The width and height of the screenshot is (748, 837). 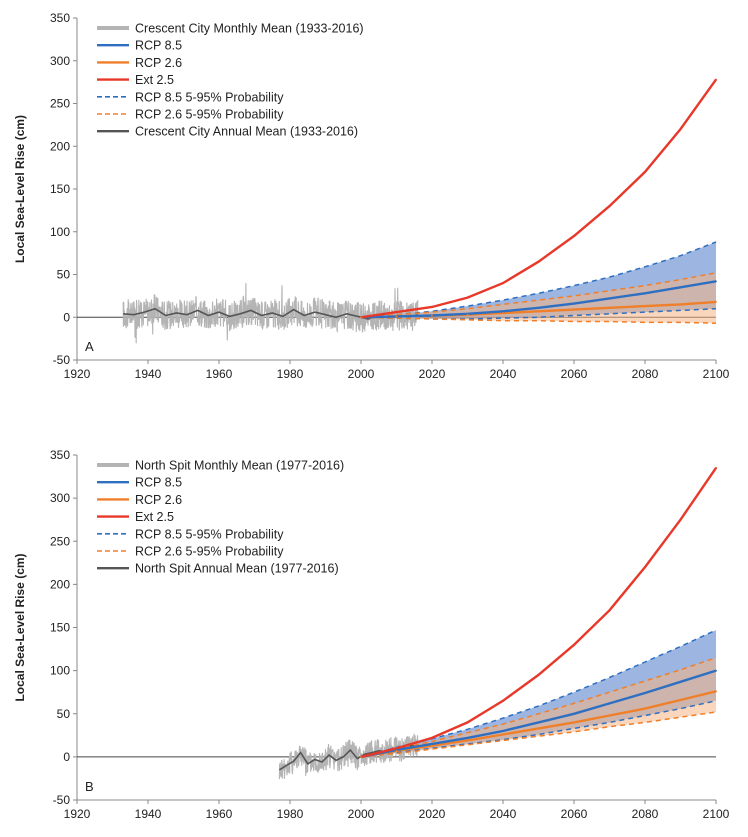 What do you see at coordinates (154, 517) in the screenshot?
I see `legend-label: Ext 2.5` at bounding box center [154, 517].